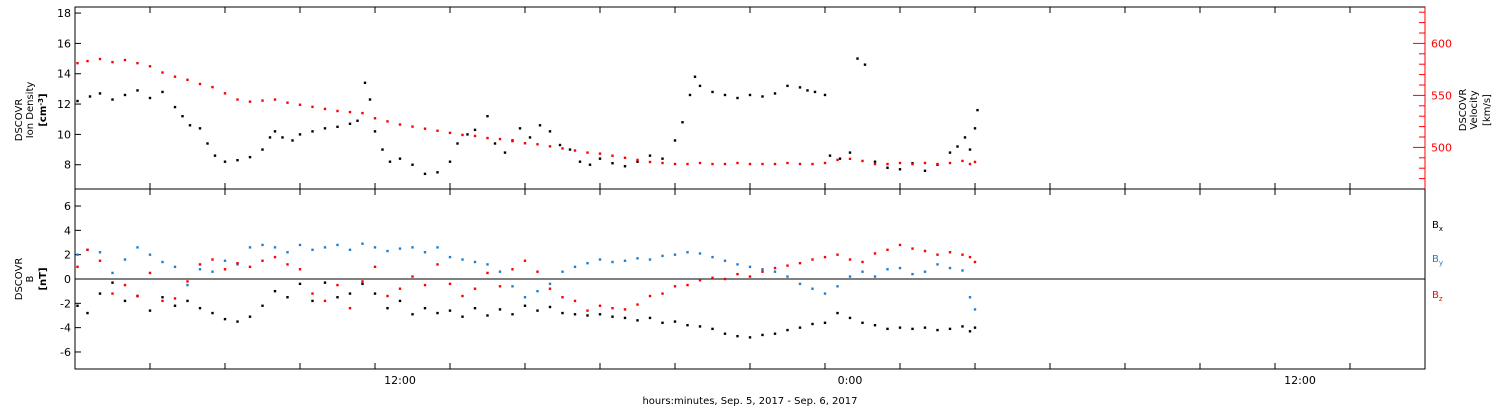 This screenshot has width=1500, height=410. Describe the element at coordinates (64, 74) in the screenshot. I see `density-tick-label: 14` at that location.